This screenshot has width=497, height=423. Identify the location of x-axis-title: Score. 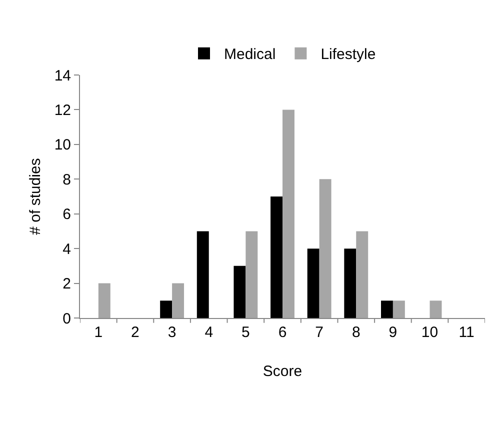
(282, 371).